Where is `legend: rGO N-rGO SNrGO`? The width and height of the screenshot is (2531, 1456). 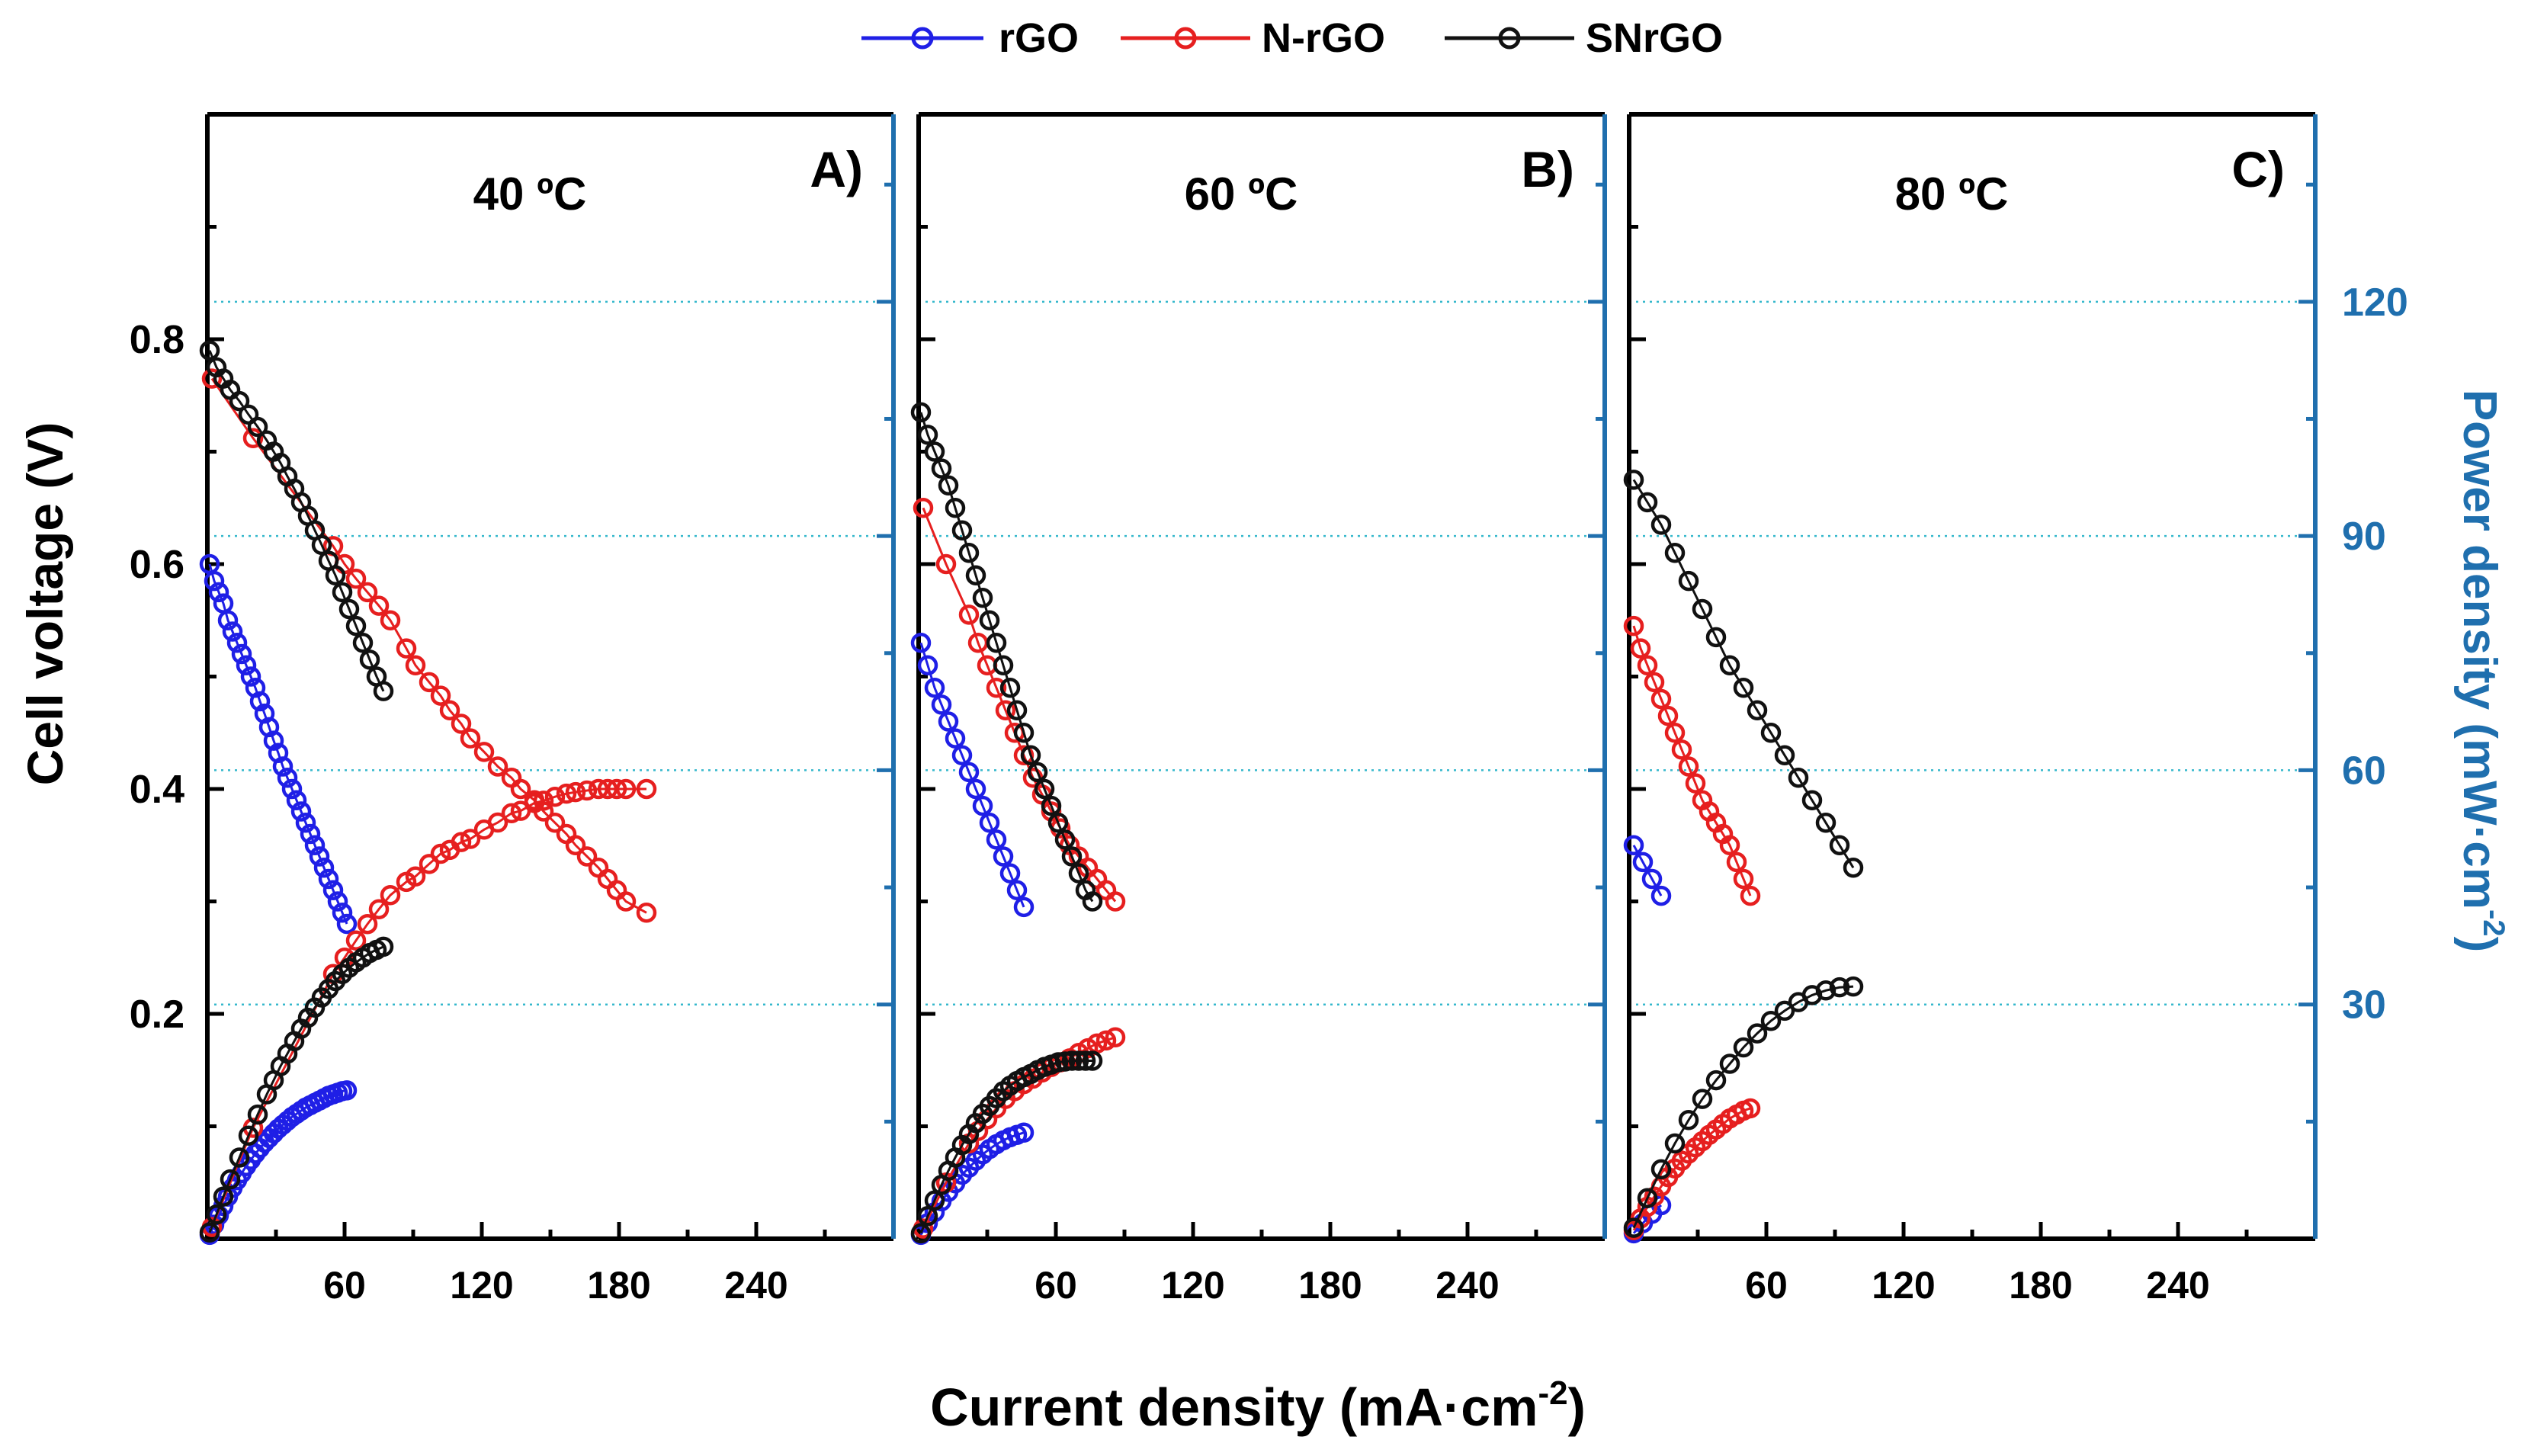 legend: rGO N-rGO SNrGO is located at coordinates (1292, 38).